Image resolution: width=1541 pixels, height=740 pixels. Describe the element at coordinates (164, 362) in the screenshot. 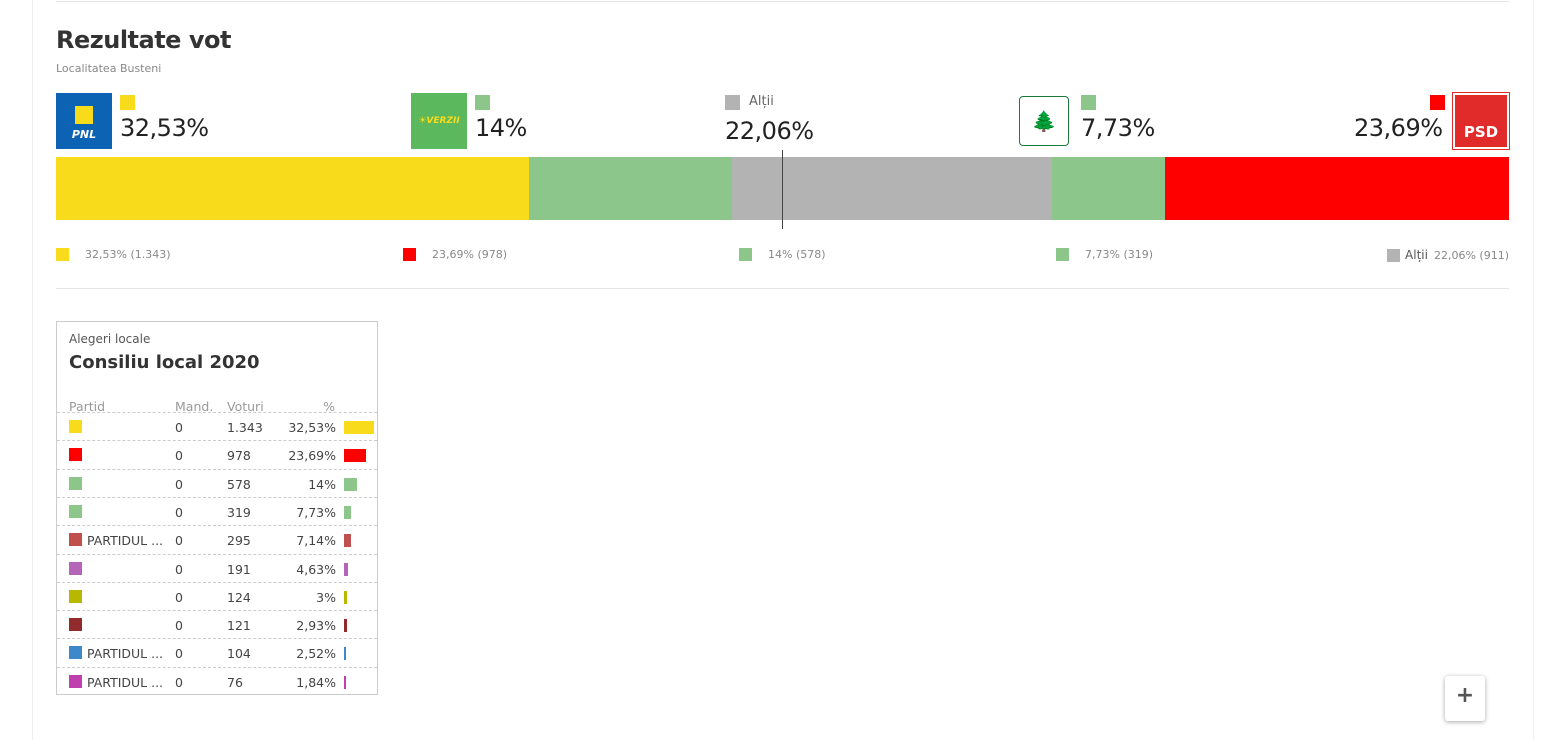

I see `election-title: Consiliu local 2020` at that location.